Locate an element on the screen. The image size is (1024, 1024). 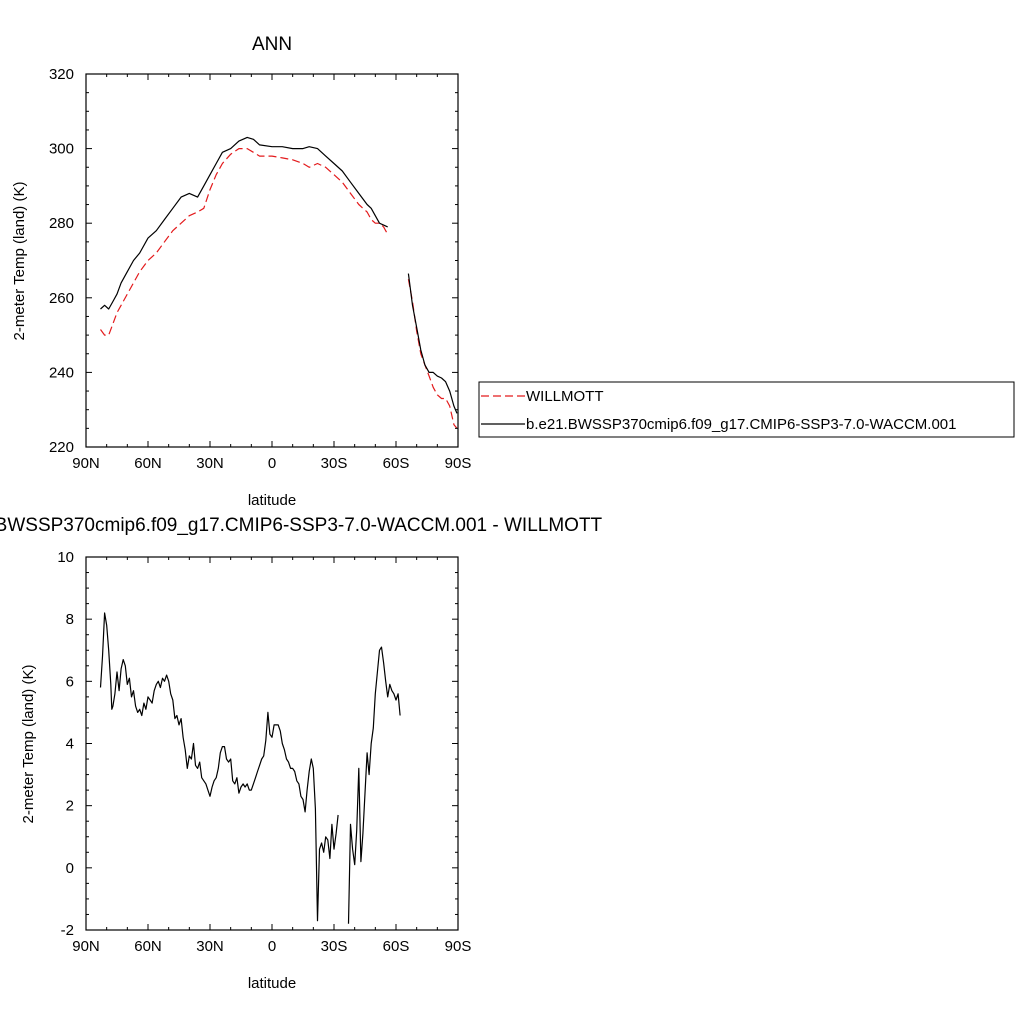
top-xtick-label: 0 is located at coordinates (272, 463).